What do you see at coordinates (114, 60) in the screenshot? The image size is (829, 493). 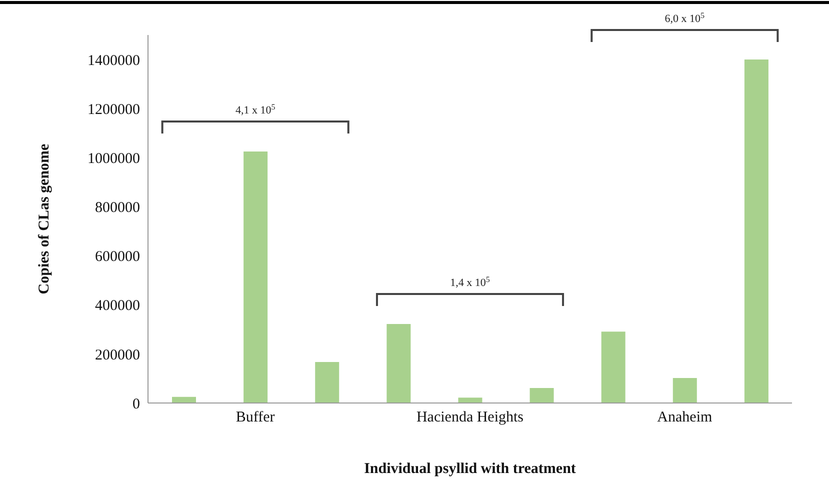 I see `y-tick-label: 1400000` at bounding box center [114, 60].